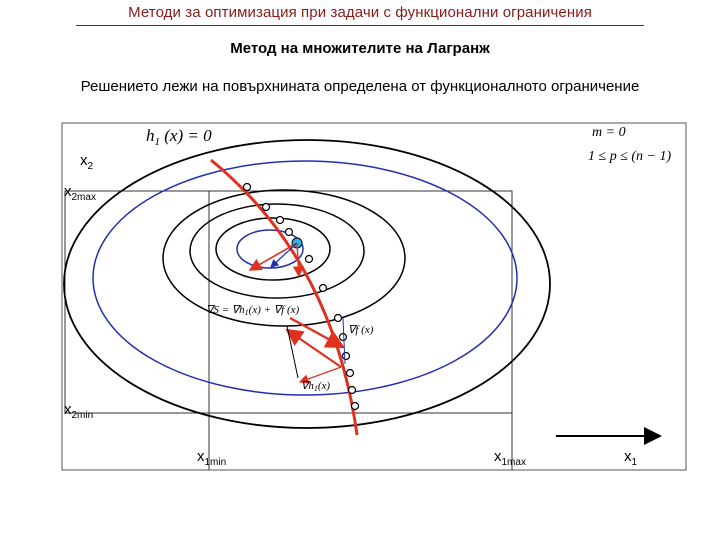 This screenshot has height=540, width=720. Describe the element at coordinates (87, 162) in the screenshot. I see `x2-label: x2` at that location.